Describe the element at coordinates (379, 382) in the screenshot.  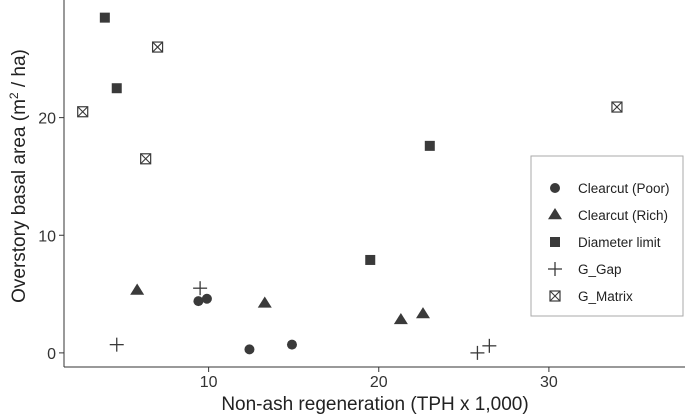
I see `x-tick-label: 20` at that location.